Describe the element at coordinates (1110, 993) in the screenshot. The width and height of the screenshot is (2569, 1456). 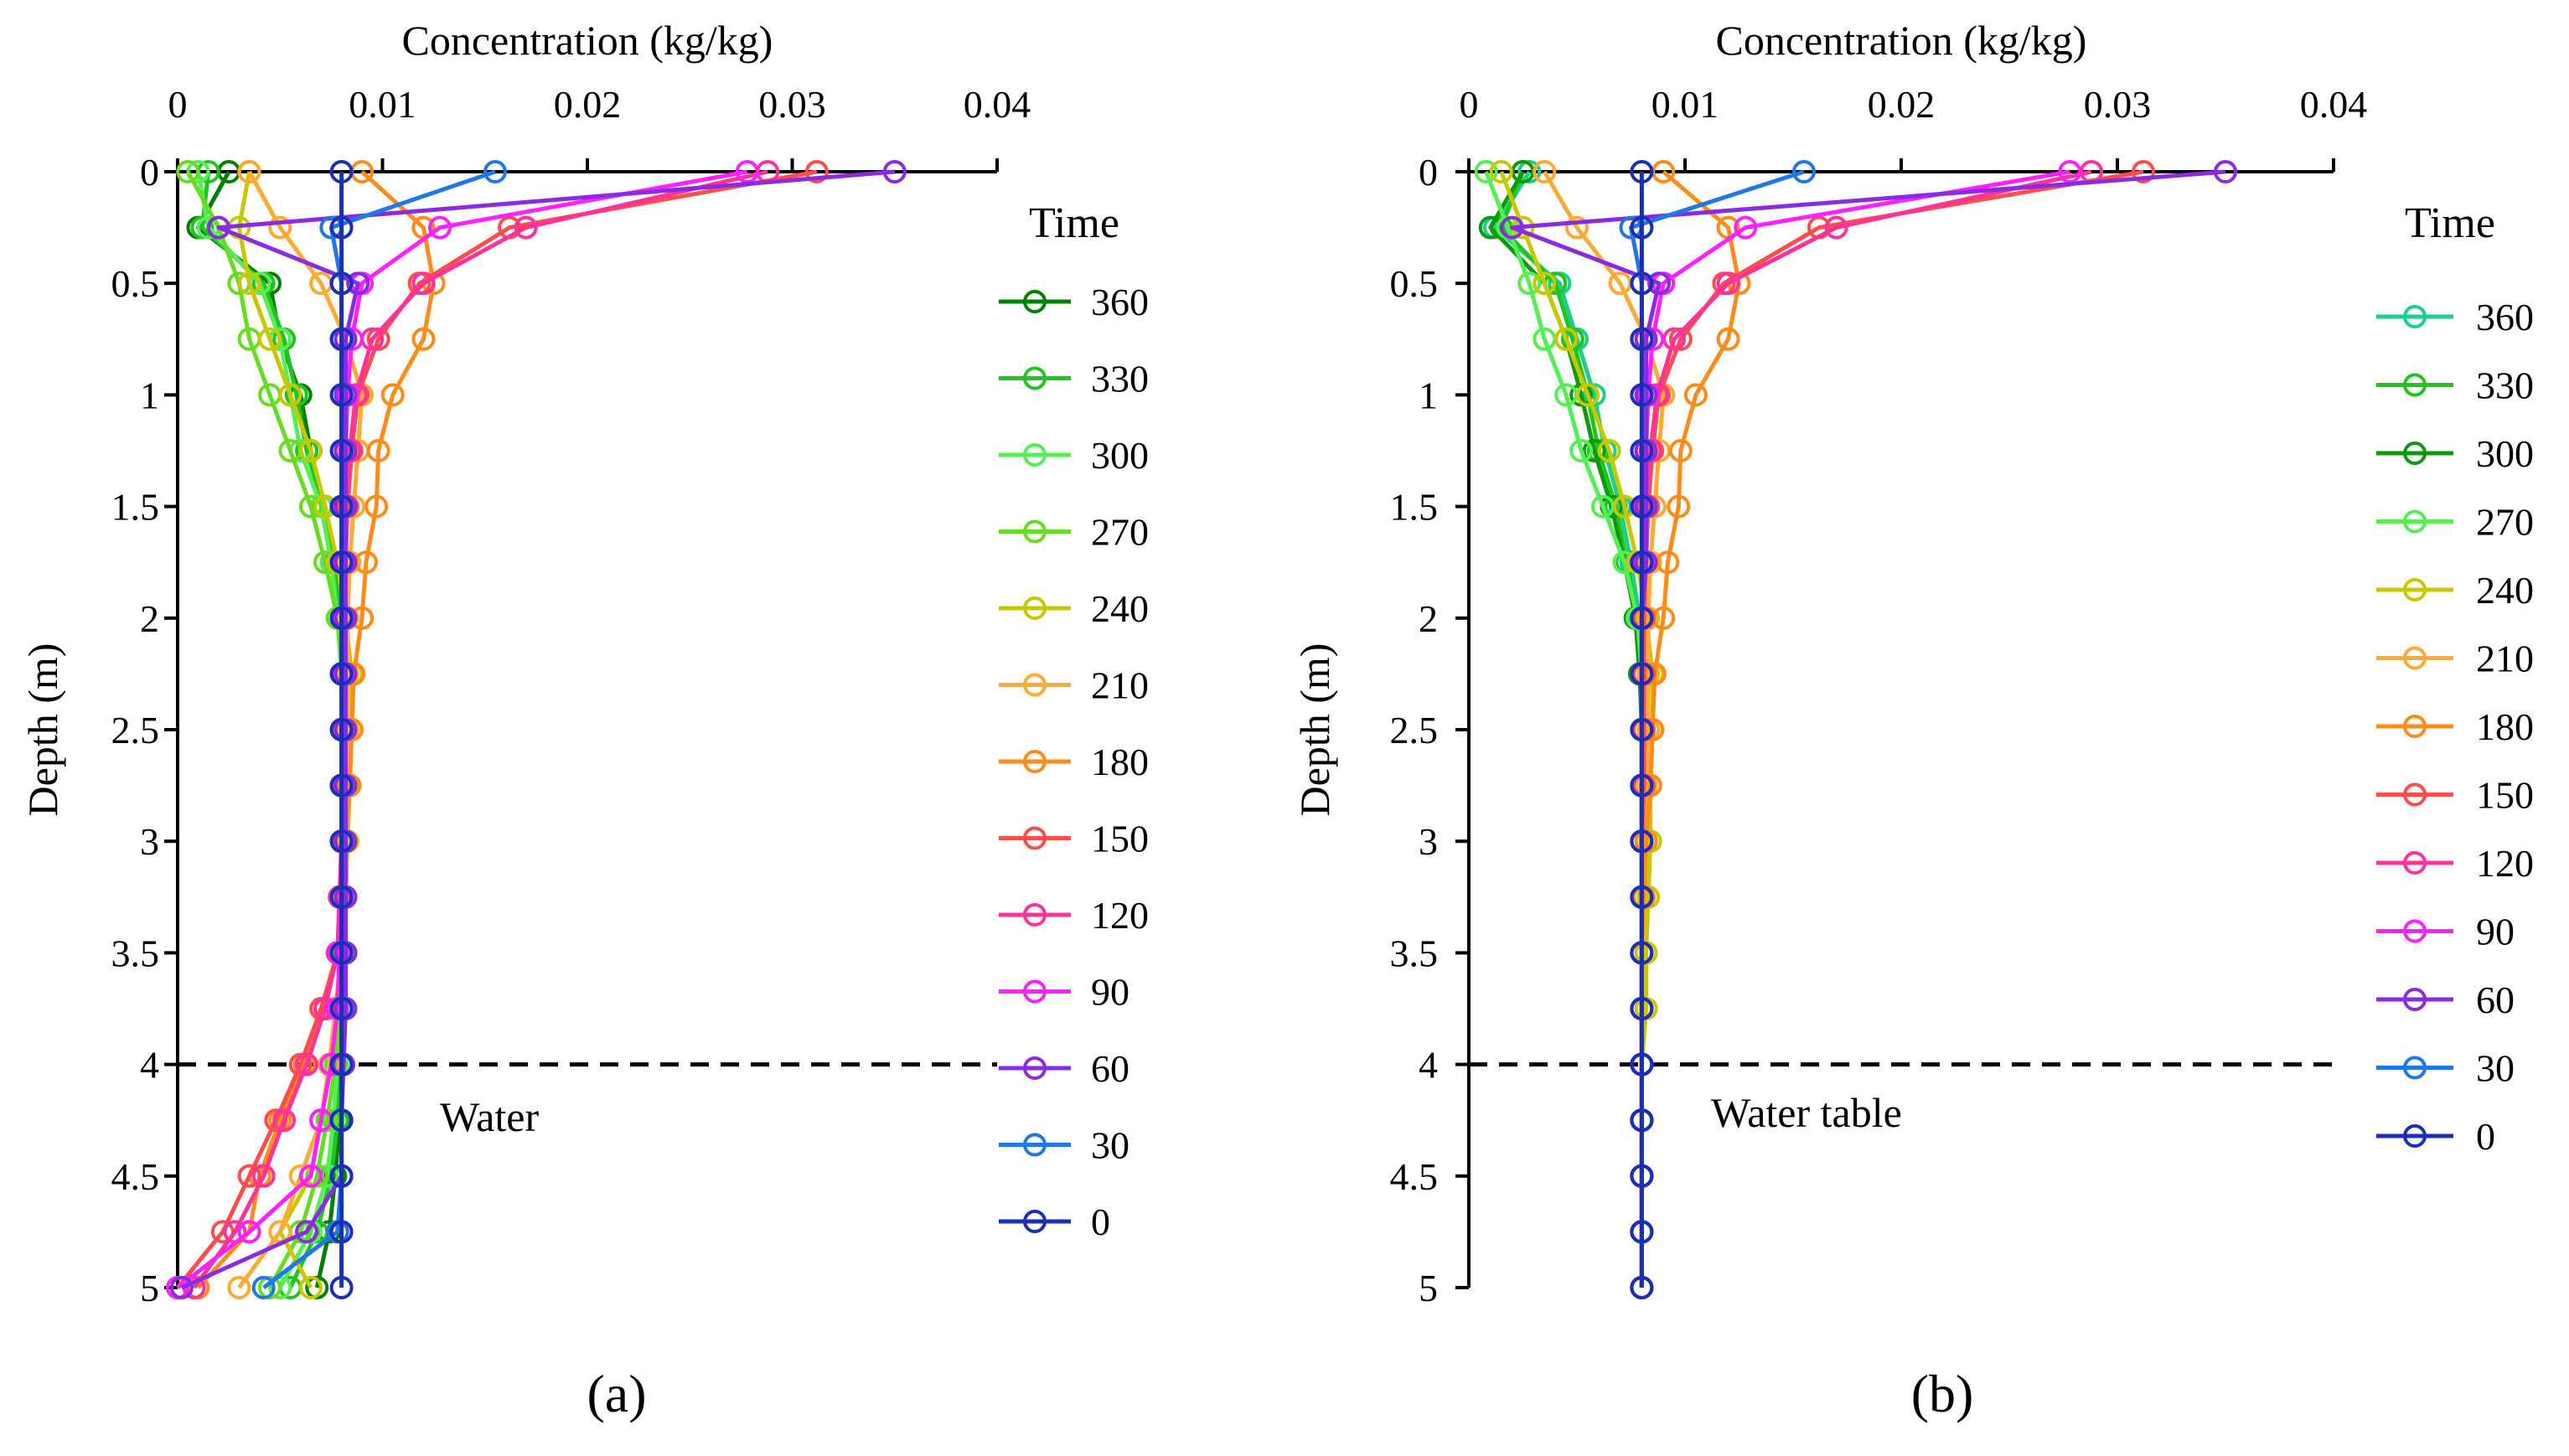
I see `legend-label: 90` at that location.